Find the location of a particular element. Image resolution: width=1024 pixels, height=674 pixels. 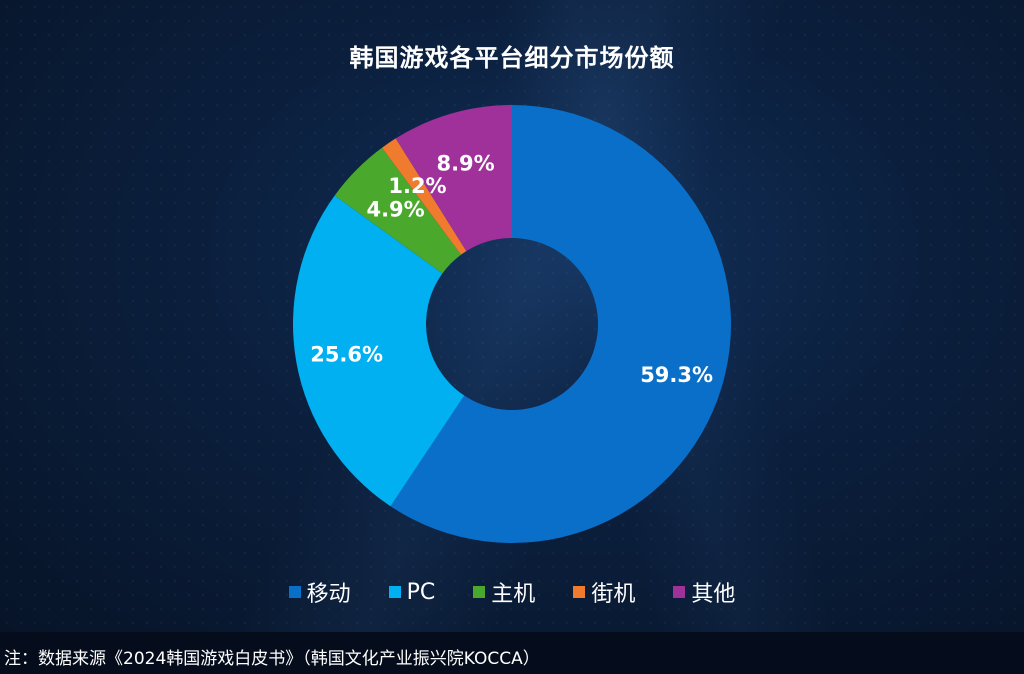

legend-label-pc: PC is located at coordinates (421, 592).